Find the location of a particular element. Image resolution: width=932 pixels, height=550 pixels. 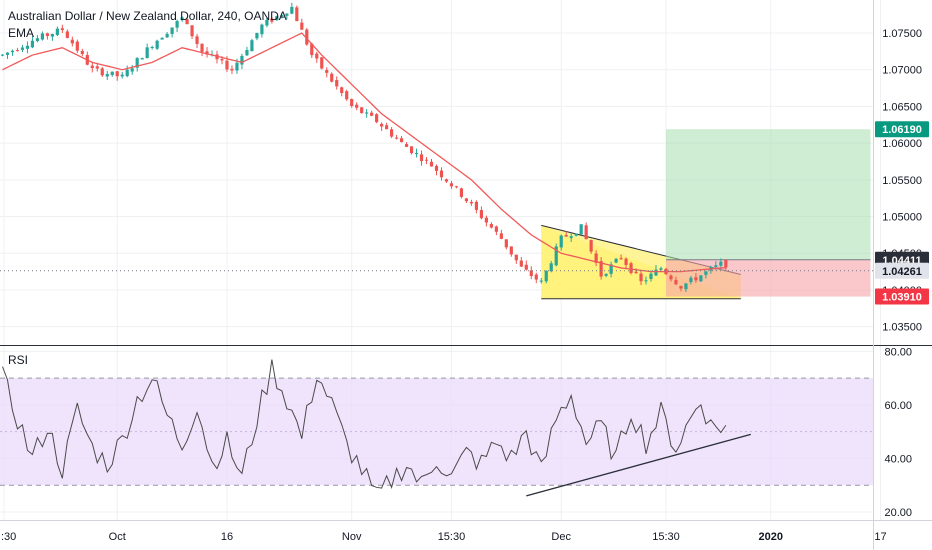

price-tick-label: 1.05500 is located at coordinates (902, 181).